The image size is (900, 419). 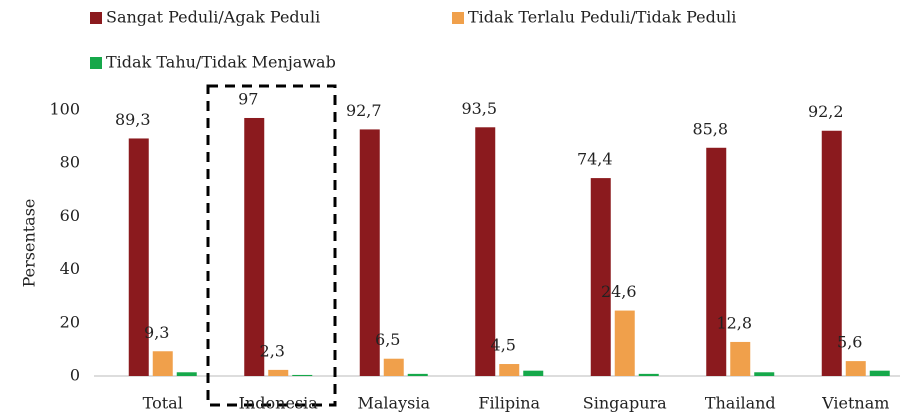 I want to click on y-tick-label: 80, so click(x=70, y=162).